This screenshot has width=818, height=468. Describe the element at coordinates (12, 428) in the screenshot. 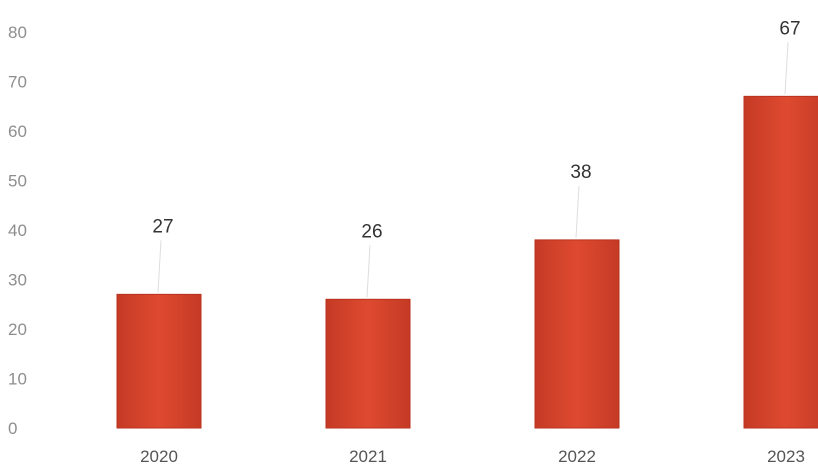

I see `y-tick-label: 0` at that location.